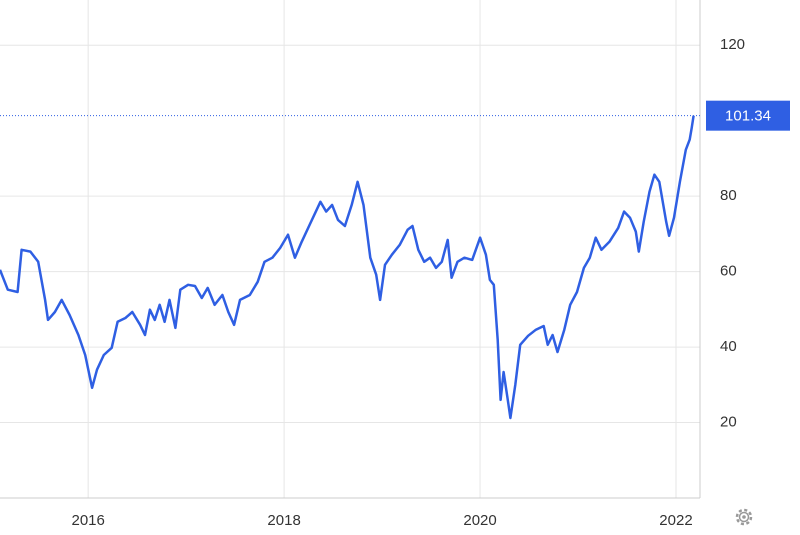 Image resolution: width=800 pixels, height=535 pixels. I want to click on gear-teeth, so click(744, 517).